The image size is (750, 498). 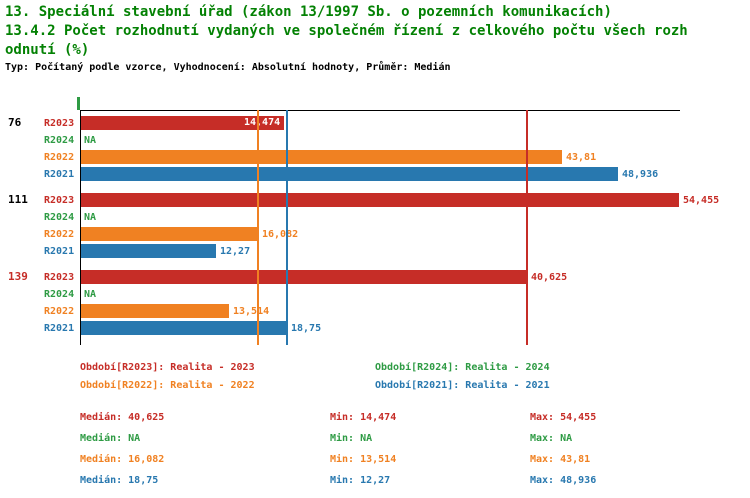 I want to click on stat-min: Min: NA, so click(x=351, y=438).